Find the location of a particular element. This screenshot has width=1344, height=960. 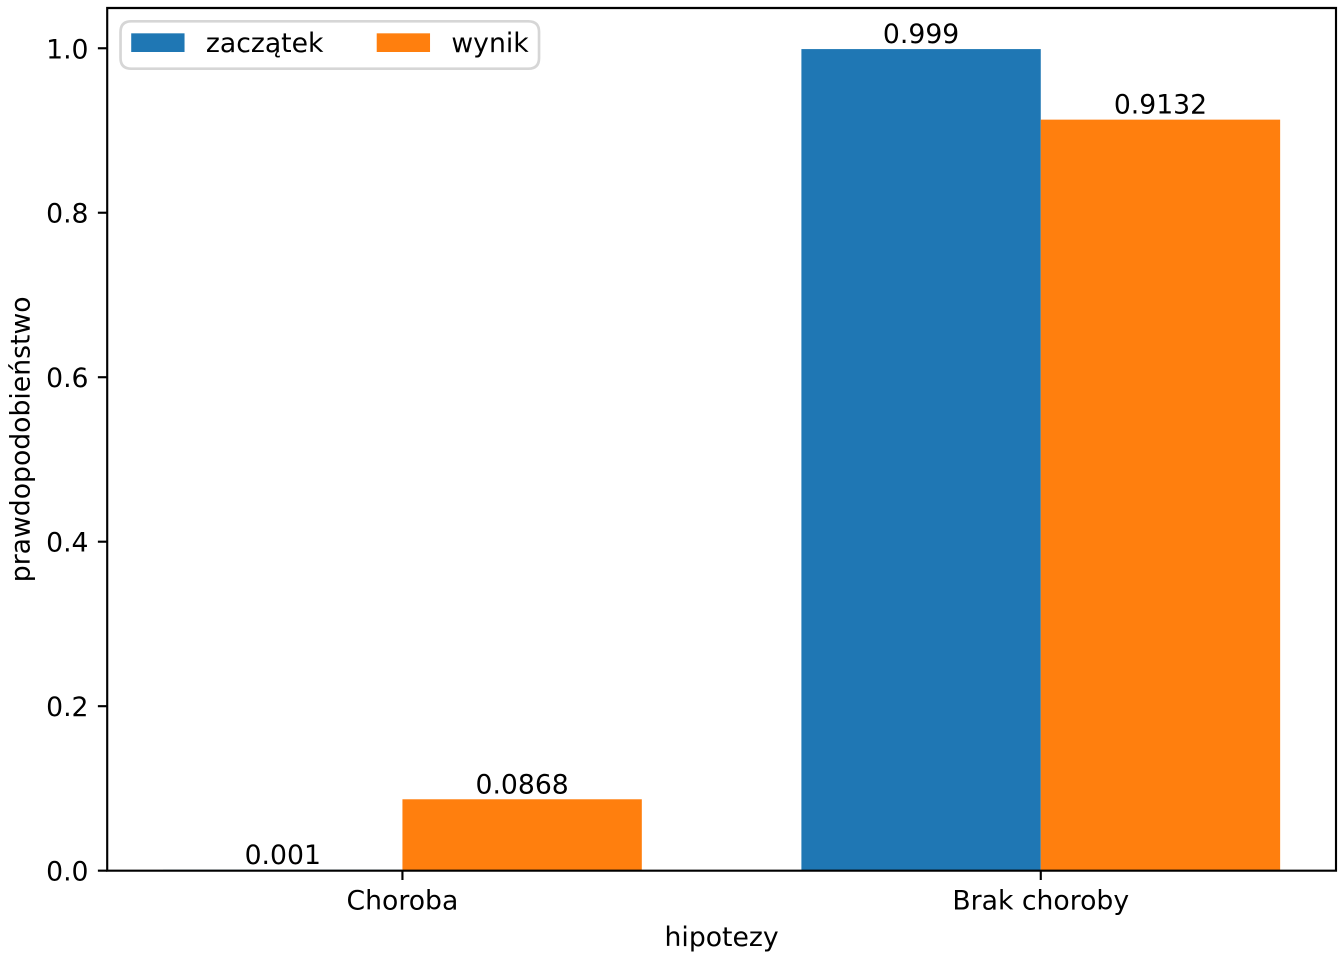

legend: zaczątek wynik is located at coordinates (330, 45).